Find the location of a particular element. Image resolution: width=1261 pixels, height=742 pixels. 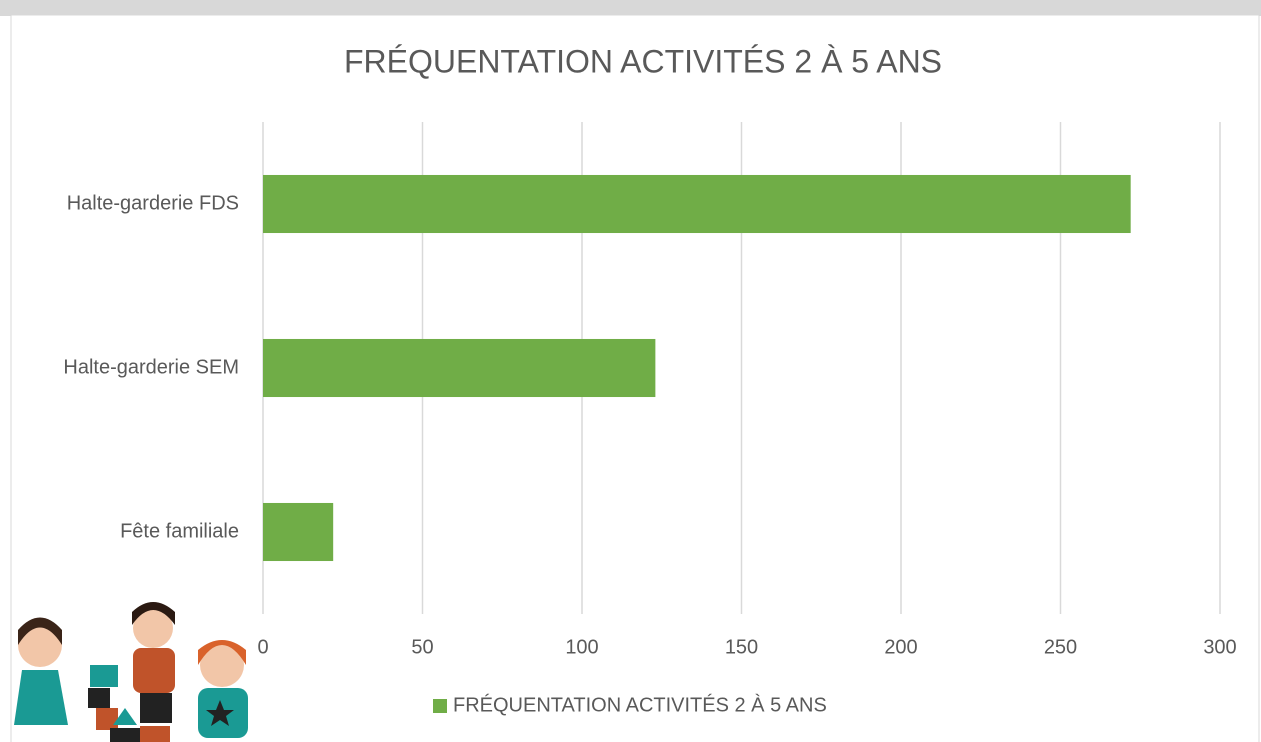

y-tick-label: Fête familiale is located at coordinates (179, 531).